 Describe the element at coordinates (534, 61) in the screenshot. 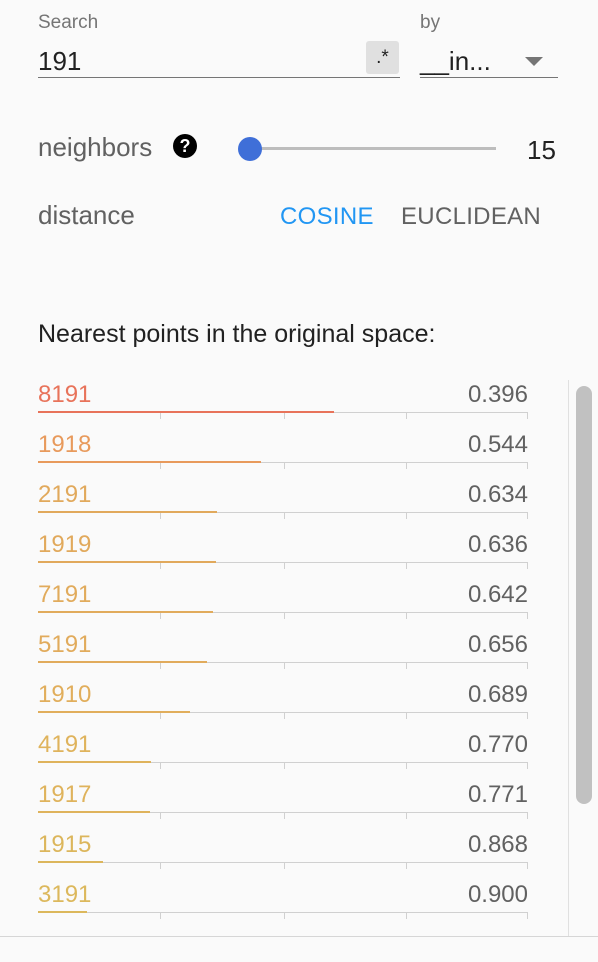

I see `dropdown-arrow-icon` at that location.